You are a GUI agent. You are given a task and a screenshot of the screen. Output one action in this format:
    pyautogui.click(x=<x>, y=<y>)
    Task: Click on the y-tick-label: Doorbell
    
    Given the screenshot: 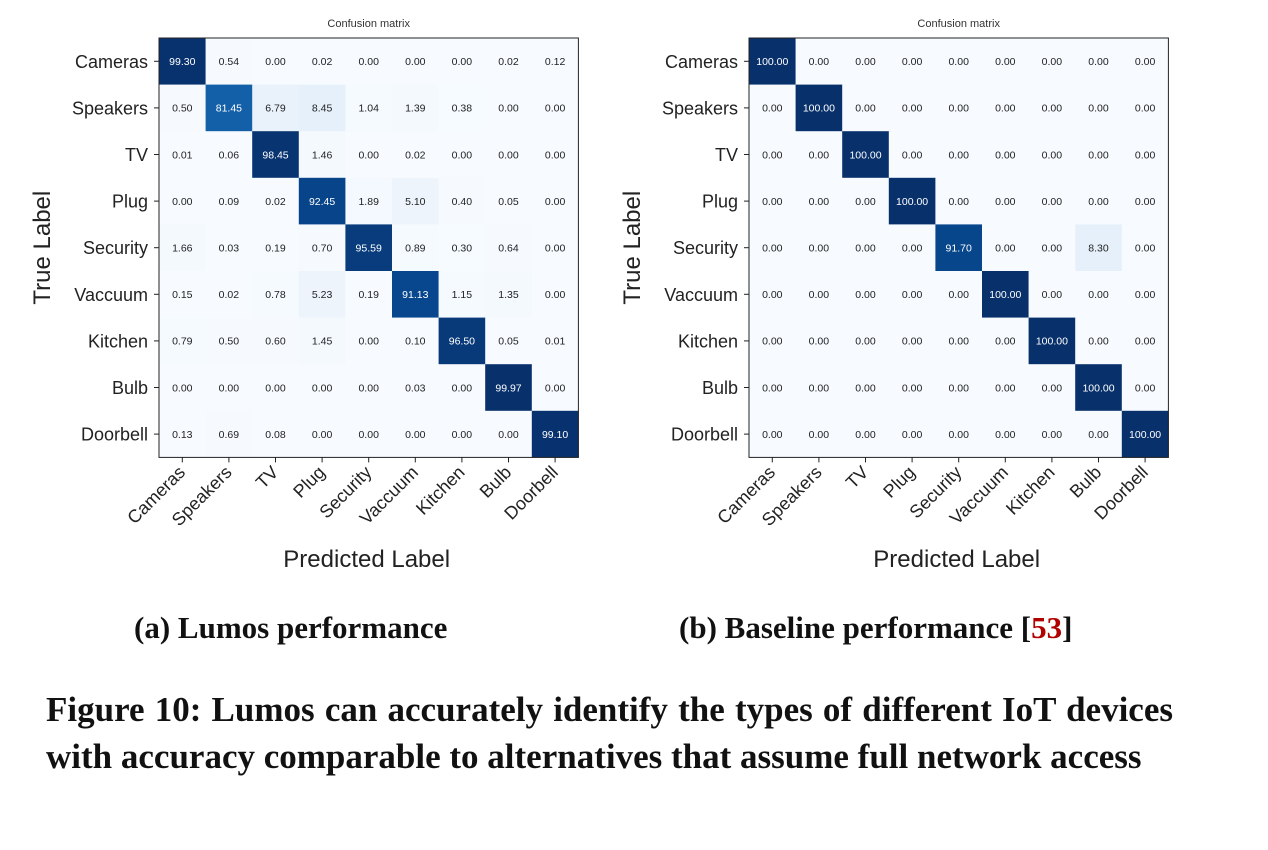 What is the action you would take?
    pyautogui.click(x=704, y=435)
    